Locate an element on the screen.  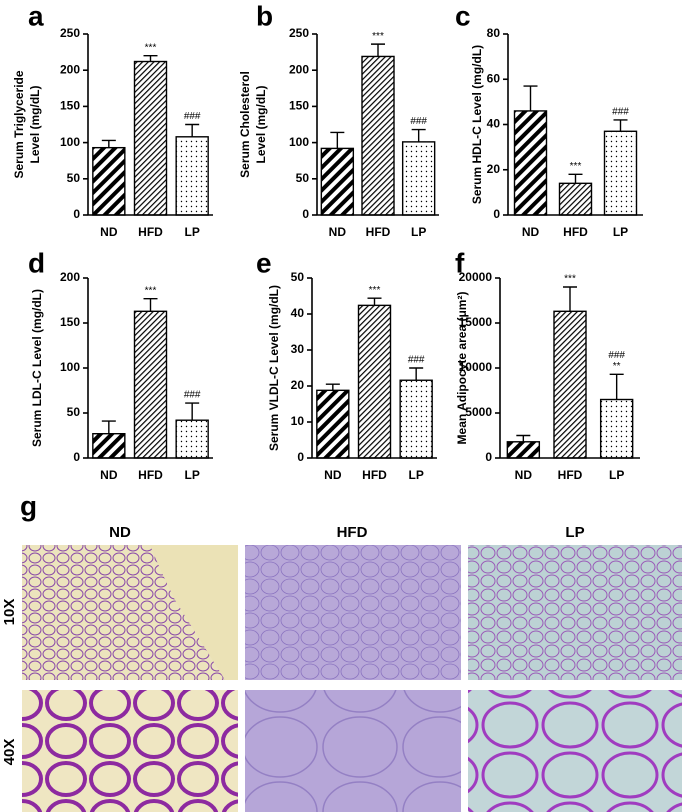
y-tick-label: 200 is located at coordinates (299, 69).